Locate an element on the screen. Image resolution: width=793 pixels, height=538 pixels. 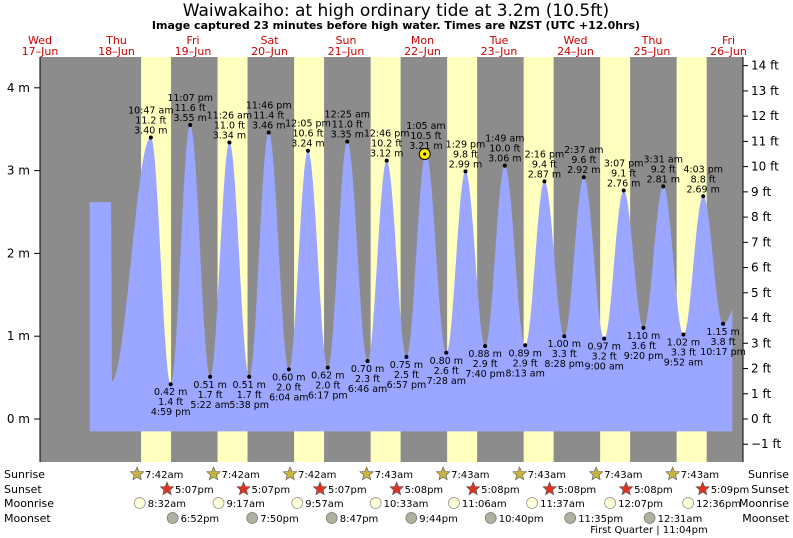
moonset-time: 11:35pm is located at coordinates (600, 519).